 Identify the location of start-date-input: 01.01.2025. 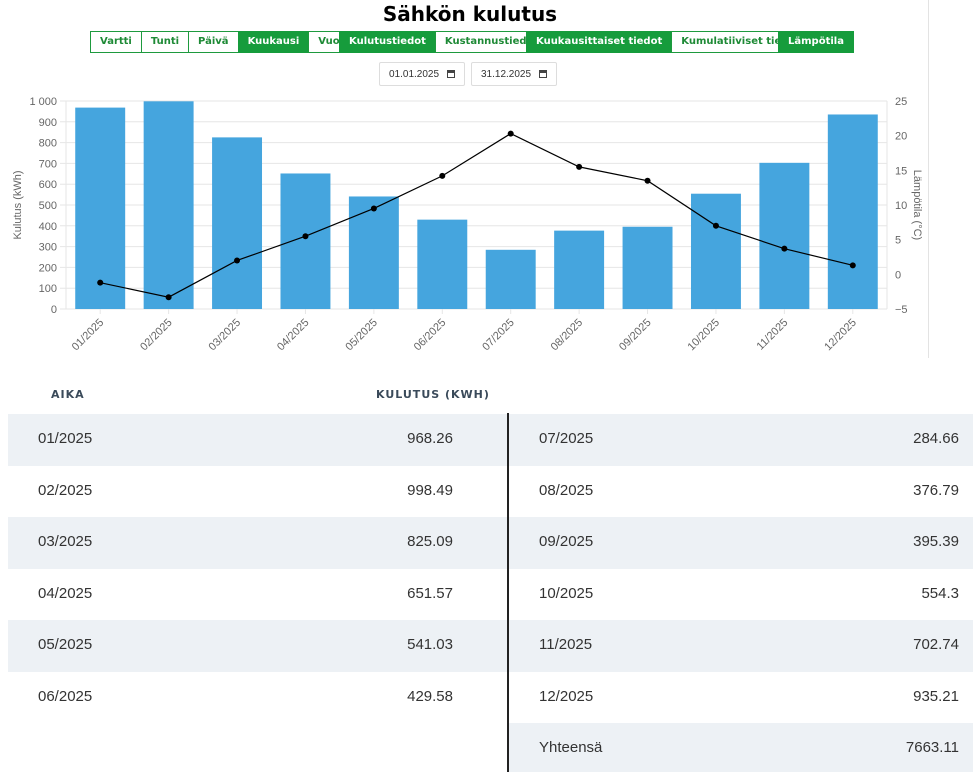
(422, 74).